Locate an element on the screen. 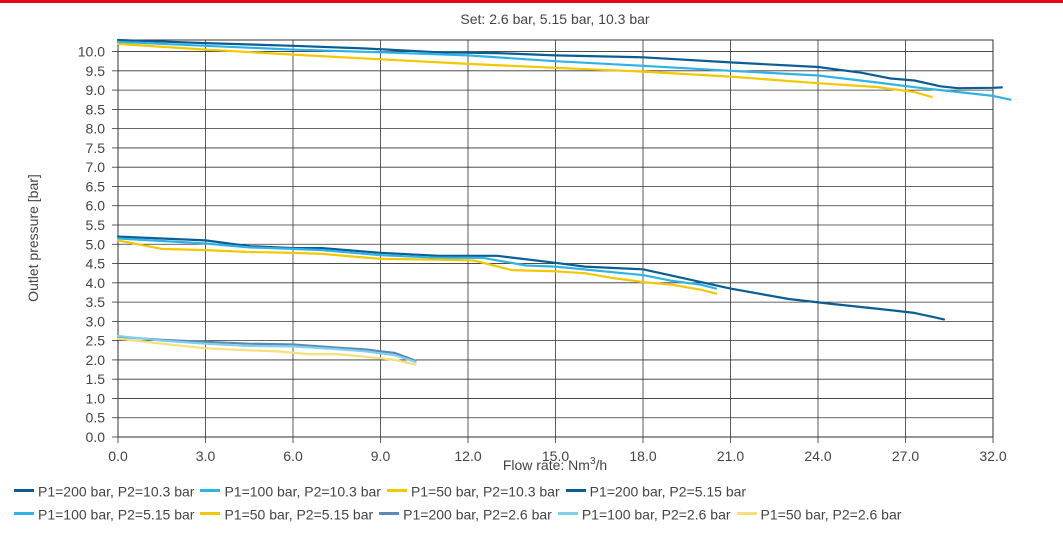 Image resolution: width=1063 pixels, height=553 pixels. legend-item-p1-100-bar-p2-2-6-bar: P1=100 bar, P2=2.6 bar is located at coordinates (644, 514).